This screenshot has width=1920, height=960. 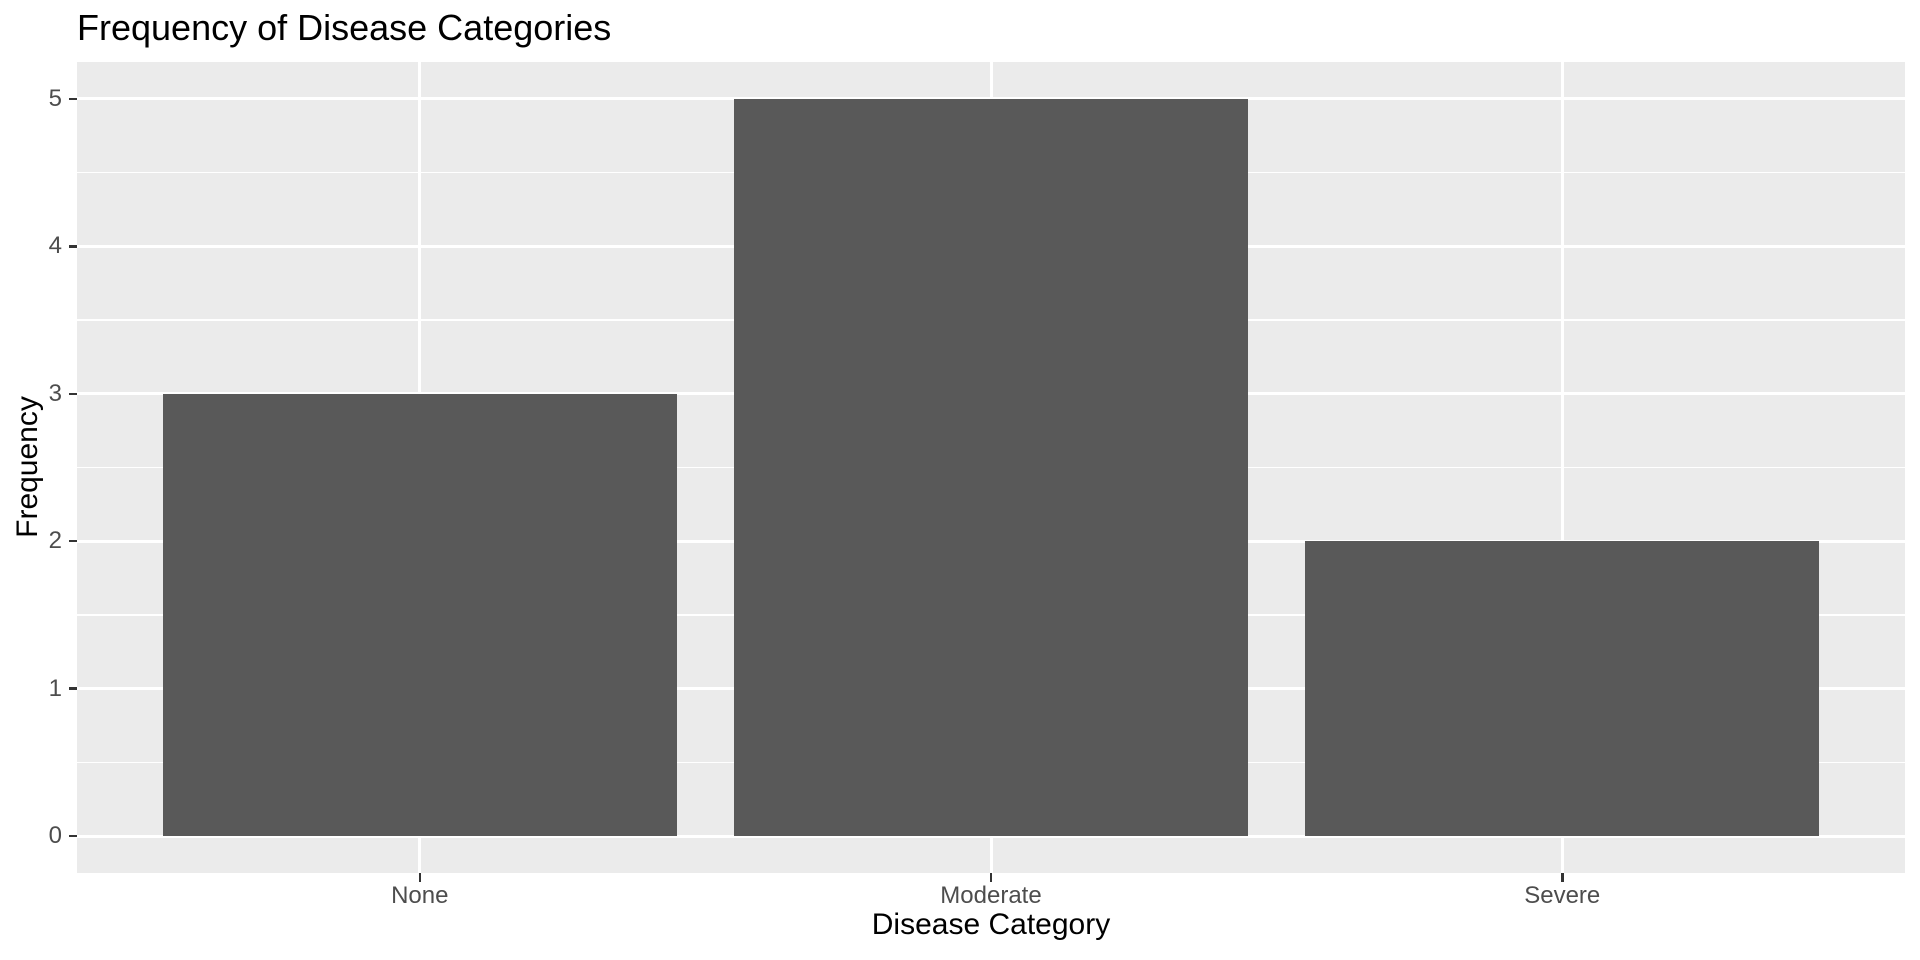 I want to click on bar-severe, so click(x=1562, y=689).